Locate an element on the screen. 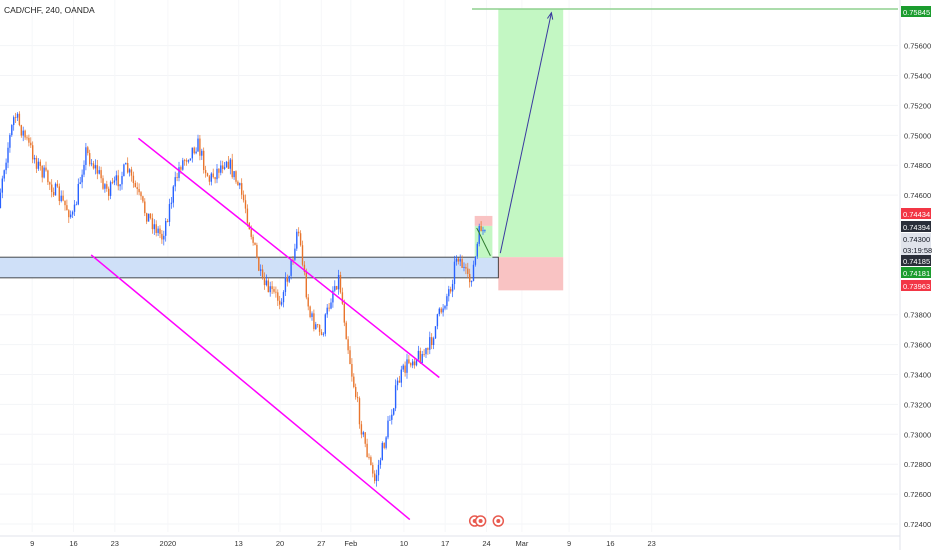 This screenshot has width=932, height=555. long-target-zone is located at coordinates (531, 133).